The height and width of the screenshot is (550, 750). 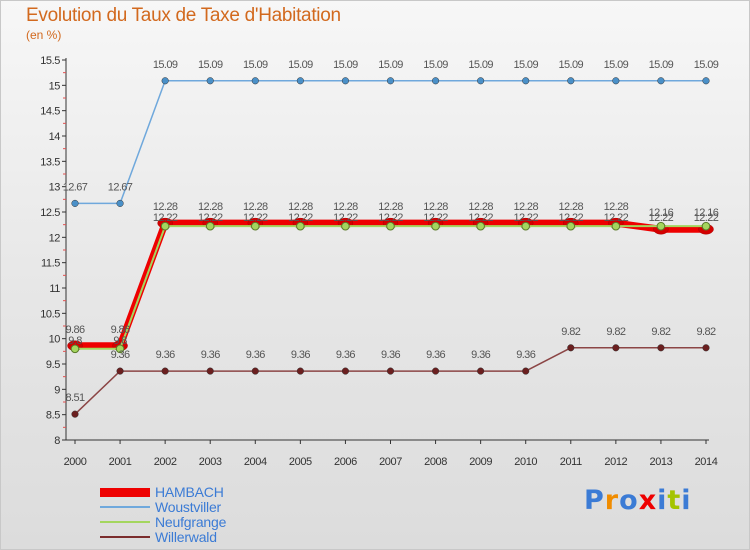 I want to click on x-tick-label: 2003, so click(x=210, y=462).